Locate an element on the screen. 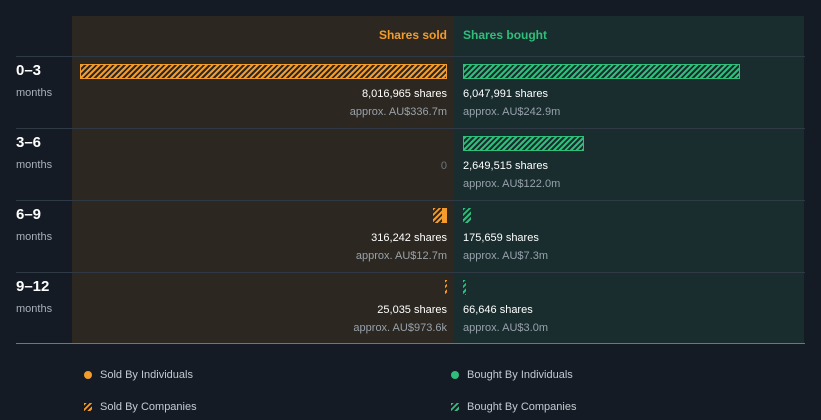  sold-bar-6-9-individuals is located at coordinates (444, 215).